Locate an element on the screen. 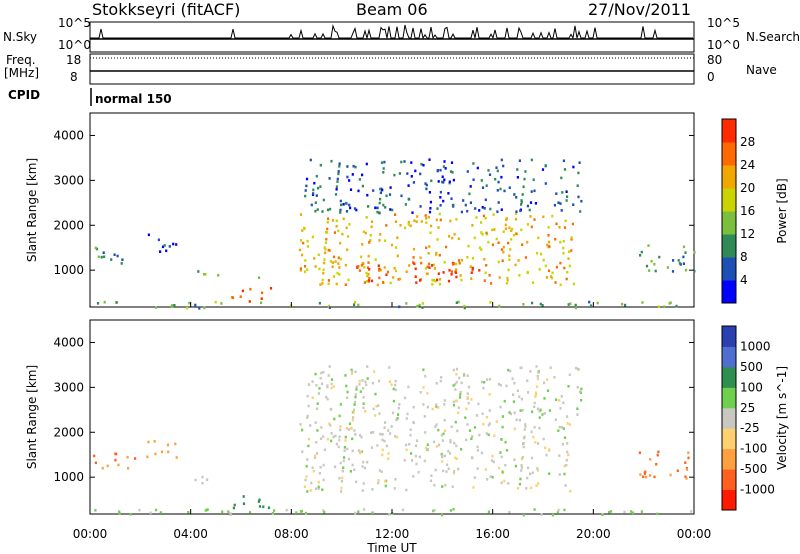  y-tick-label: 2000 is located at coordinates (68, 225).